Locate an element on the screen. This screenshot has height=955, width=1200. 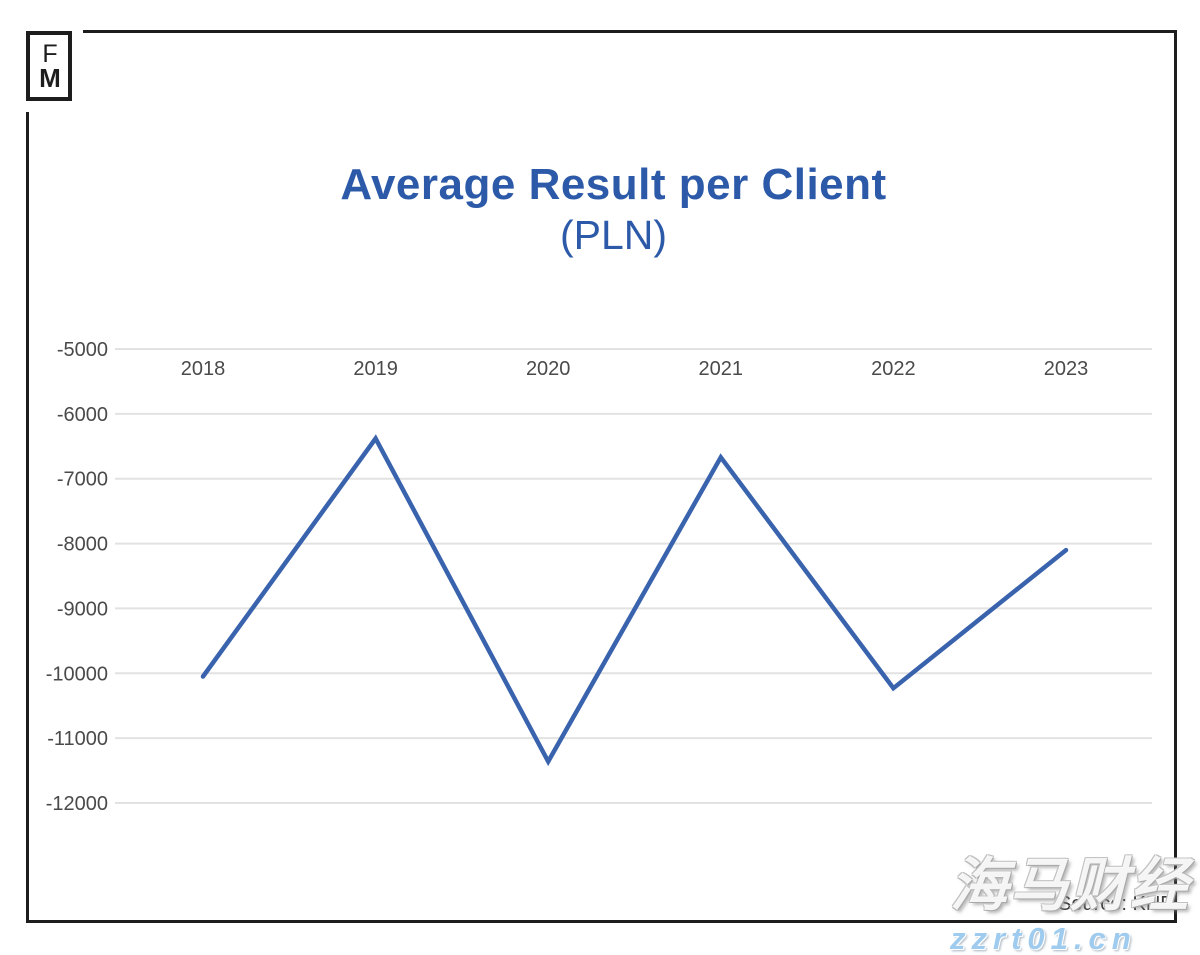
fm-logo: F M is located at coordinates (49, 66).